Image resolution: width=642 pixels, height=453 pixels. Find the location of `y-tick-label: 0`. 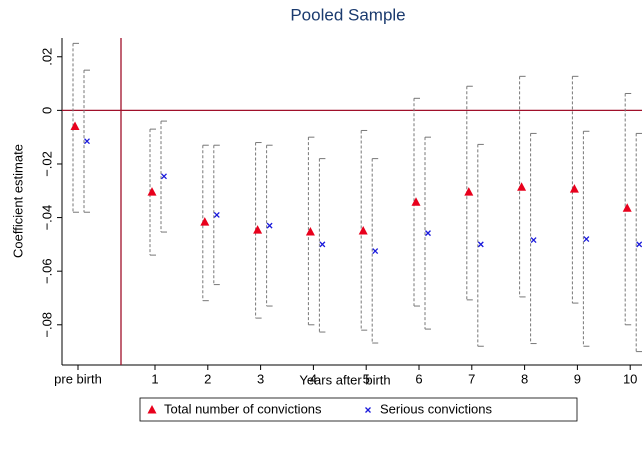

y-tick-label: 0 is located at coordinates (46, 110).